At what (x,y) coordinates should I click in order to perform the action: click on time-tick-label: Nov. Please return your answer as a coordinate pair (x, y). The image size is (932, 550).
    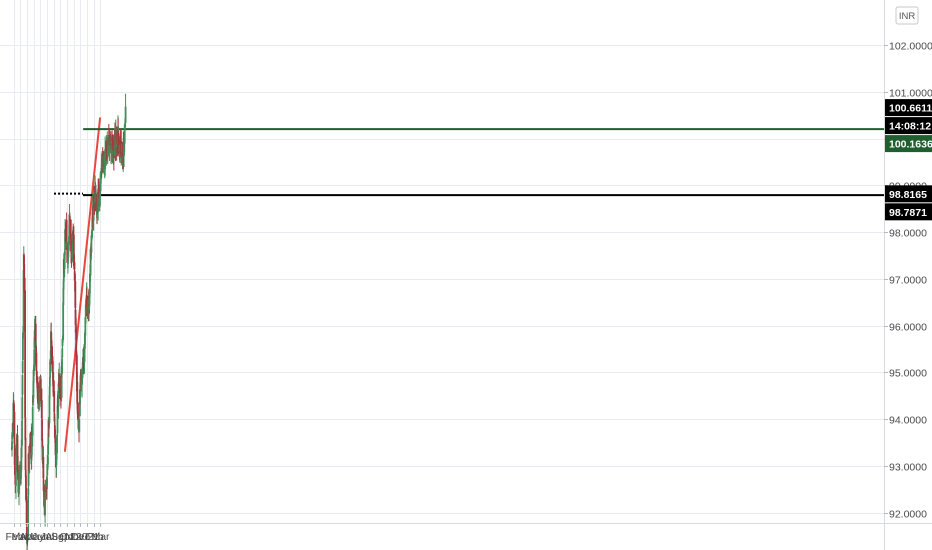
    Looking at the image, I should click on (74, 537).